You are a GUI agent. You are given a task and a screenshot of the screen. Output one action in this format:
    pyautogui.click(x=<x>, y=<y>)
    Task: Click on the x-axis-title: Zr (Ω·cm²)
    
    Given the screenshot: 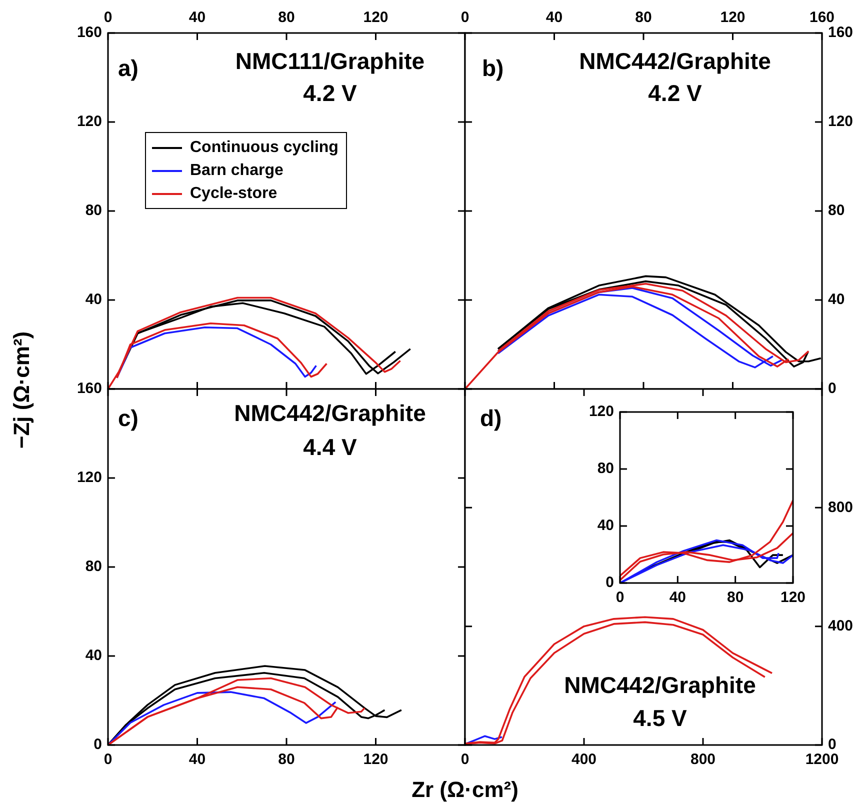 What is the action you would take?
    pyautogui.click(x=465, y=790)
    